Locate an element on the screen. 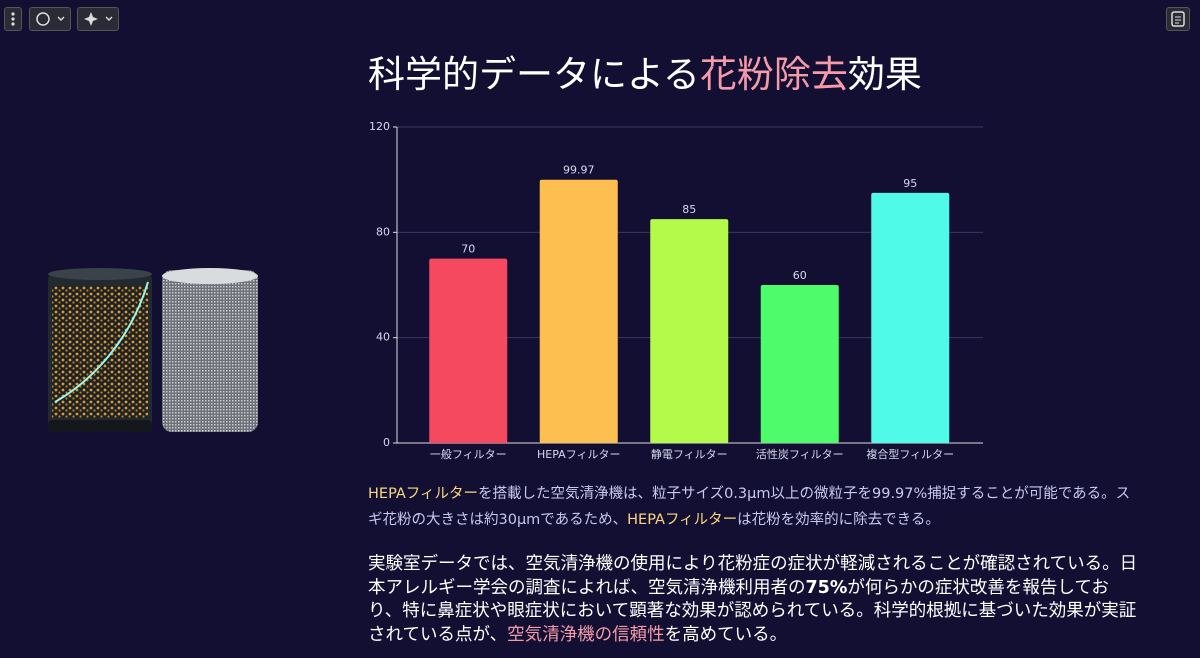 Image resolution: width=1200 pixels, height=658 pixels. text-run: 科学的データによる is located at coordinates (534, 74).